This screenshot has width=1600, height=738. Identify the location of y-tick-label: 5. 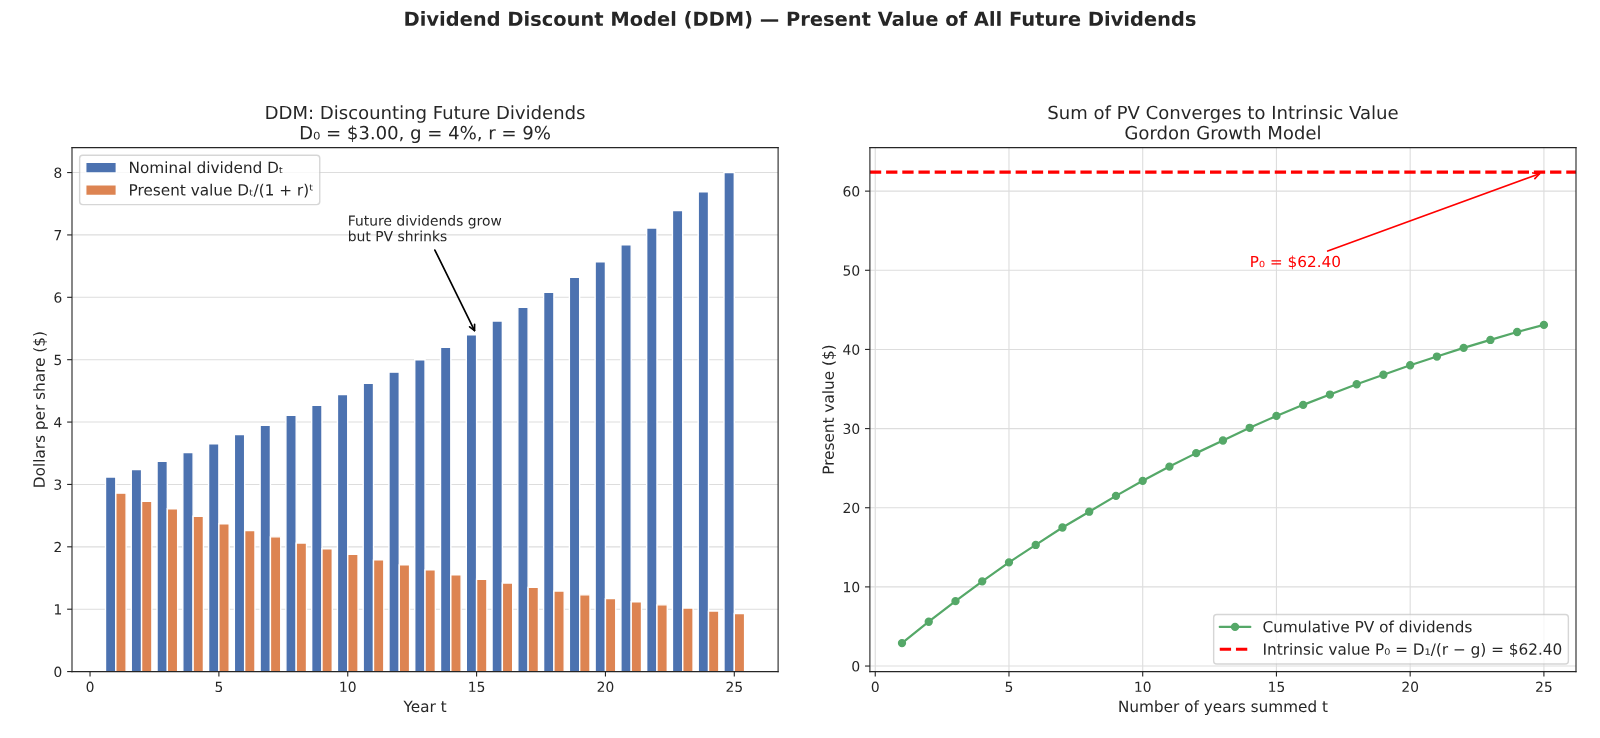
(58, 360).